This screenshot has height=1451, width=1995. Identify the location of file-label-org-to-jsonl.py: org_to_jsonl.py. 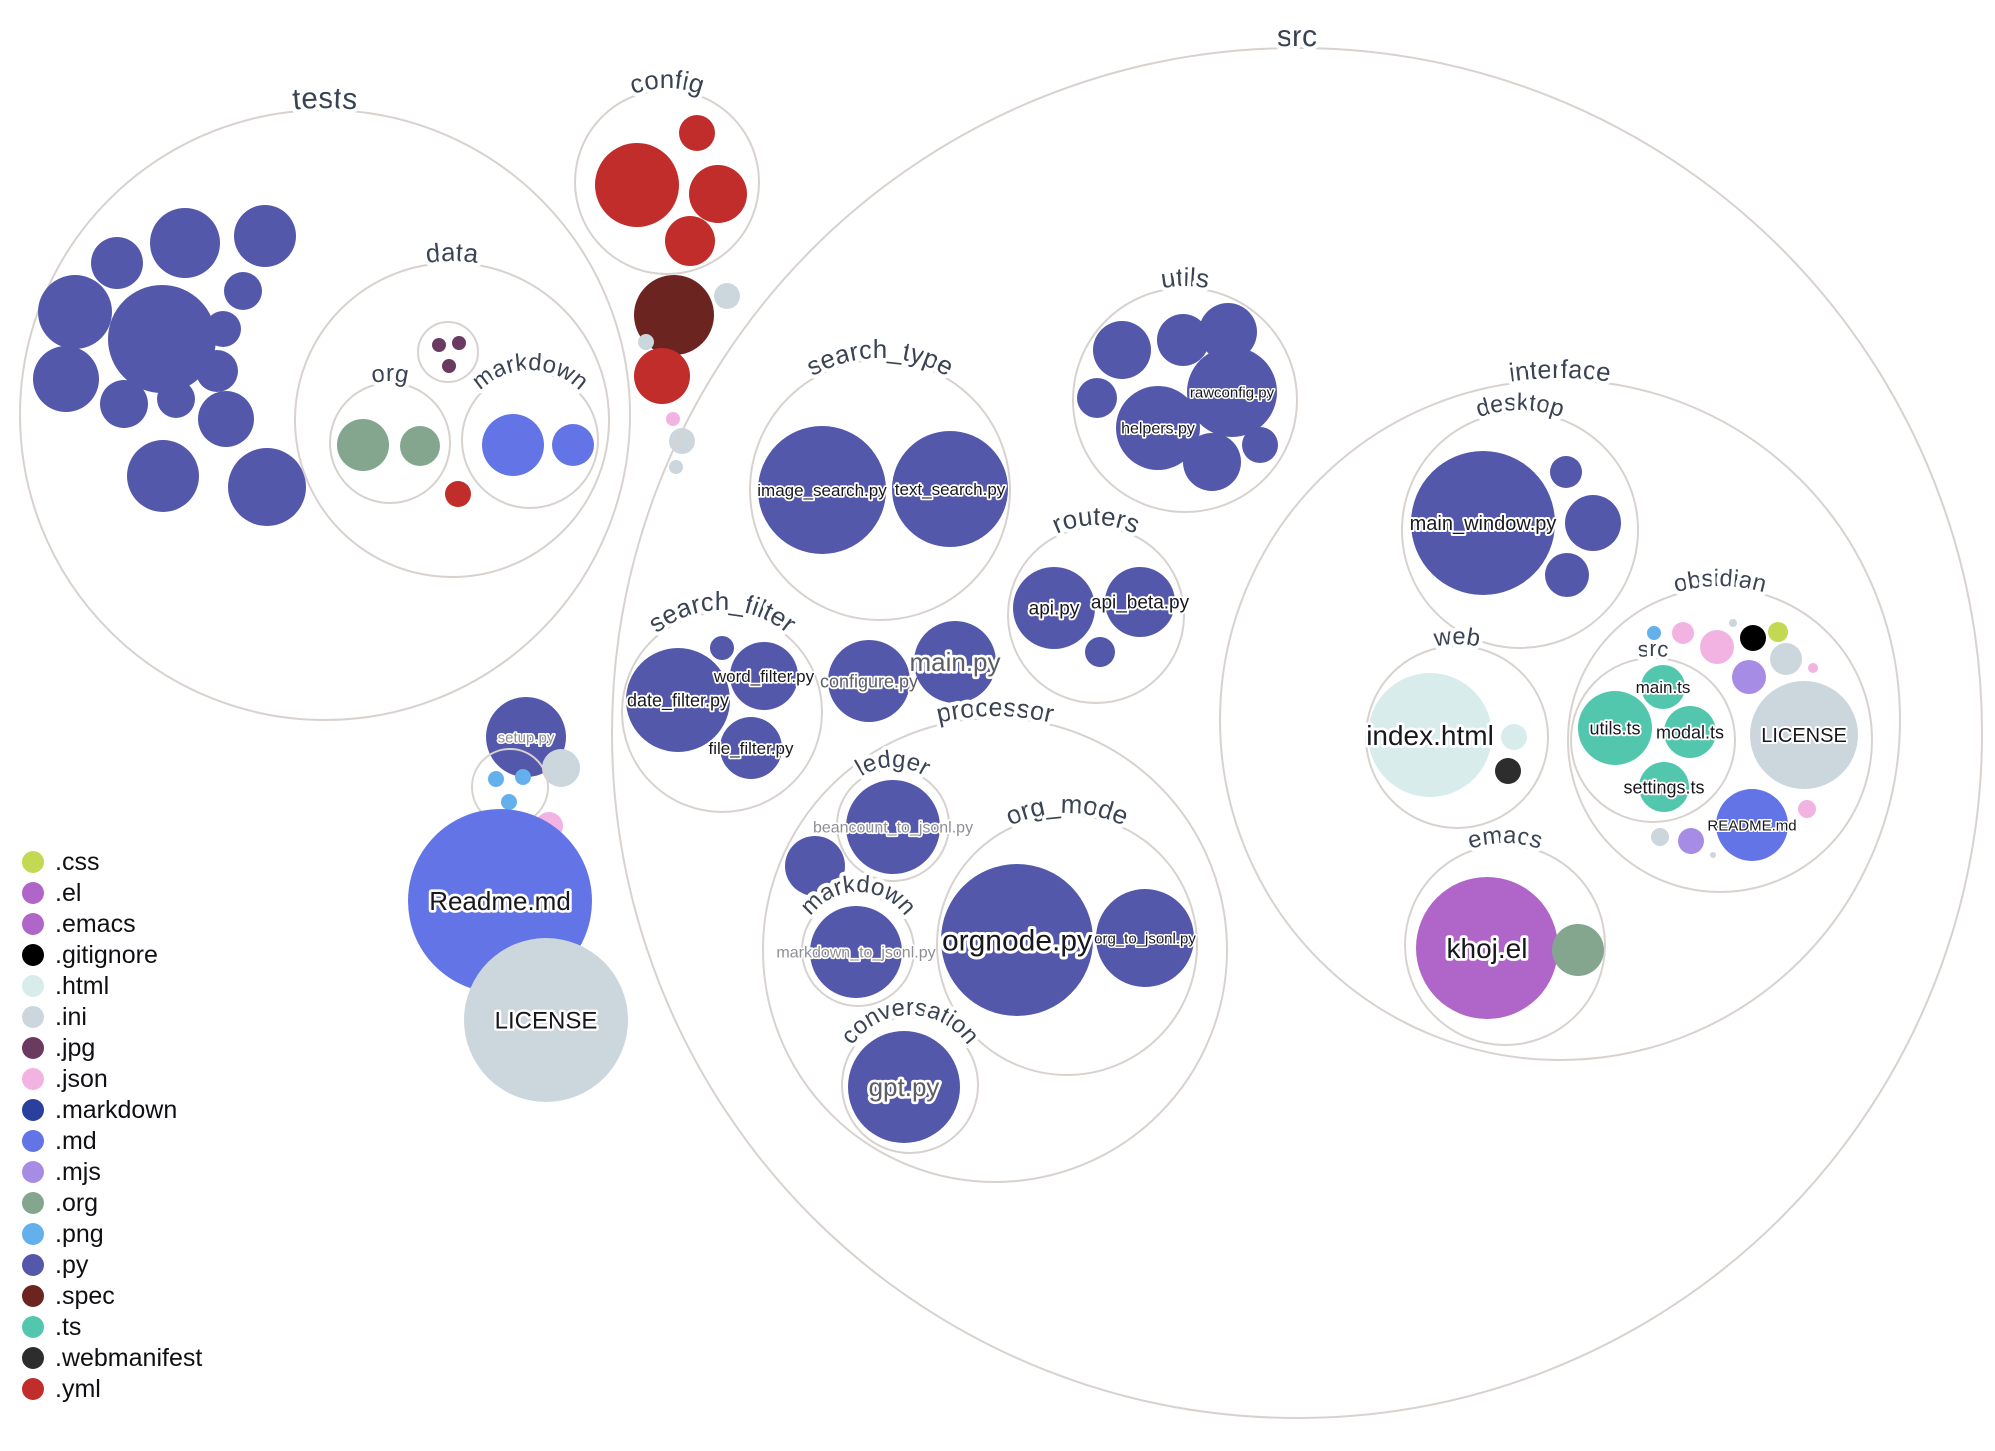
(1145, 938).